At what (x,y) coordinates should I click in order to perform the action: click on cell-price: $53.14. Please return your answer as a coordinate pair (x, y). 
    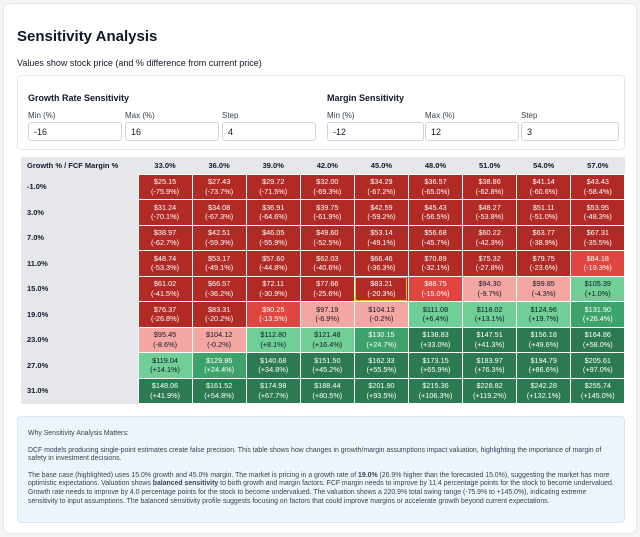
    Looking at the image, I should click on (381, 233).